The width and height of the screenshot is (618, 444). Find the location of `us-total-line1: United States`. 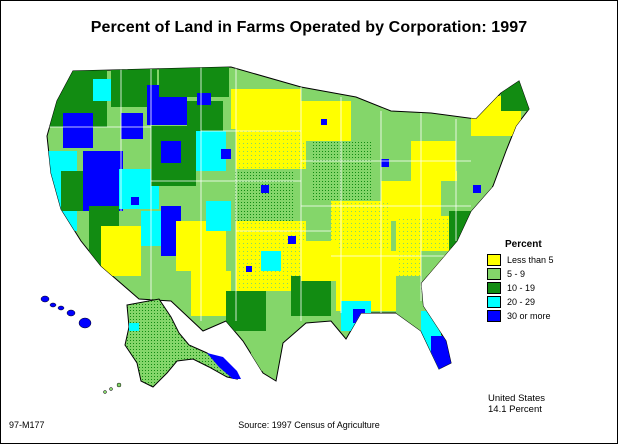

us-total-line1: United States is located at coordinates (517, 398).